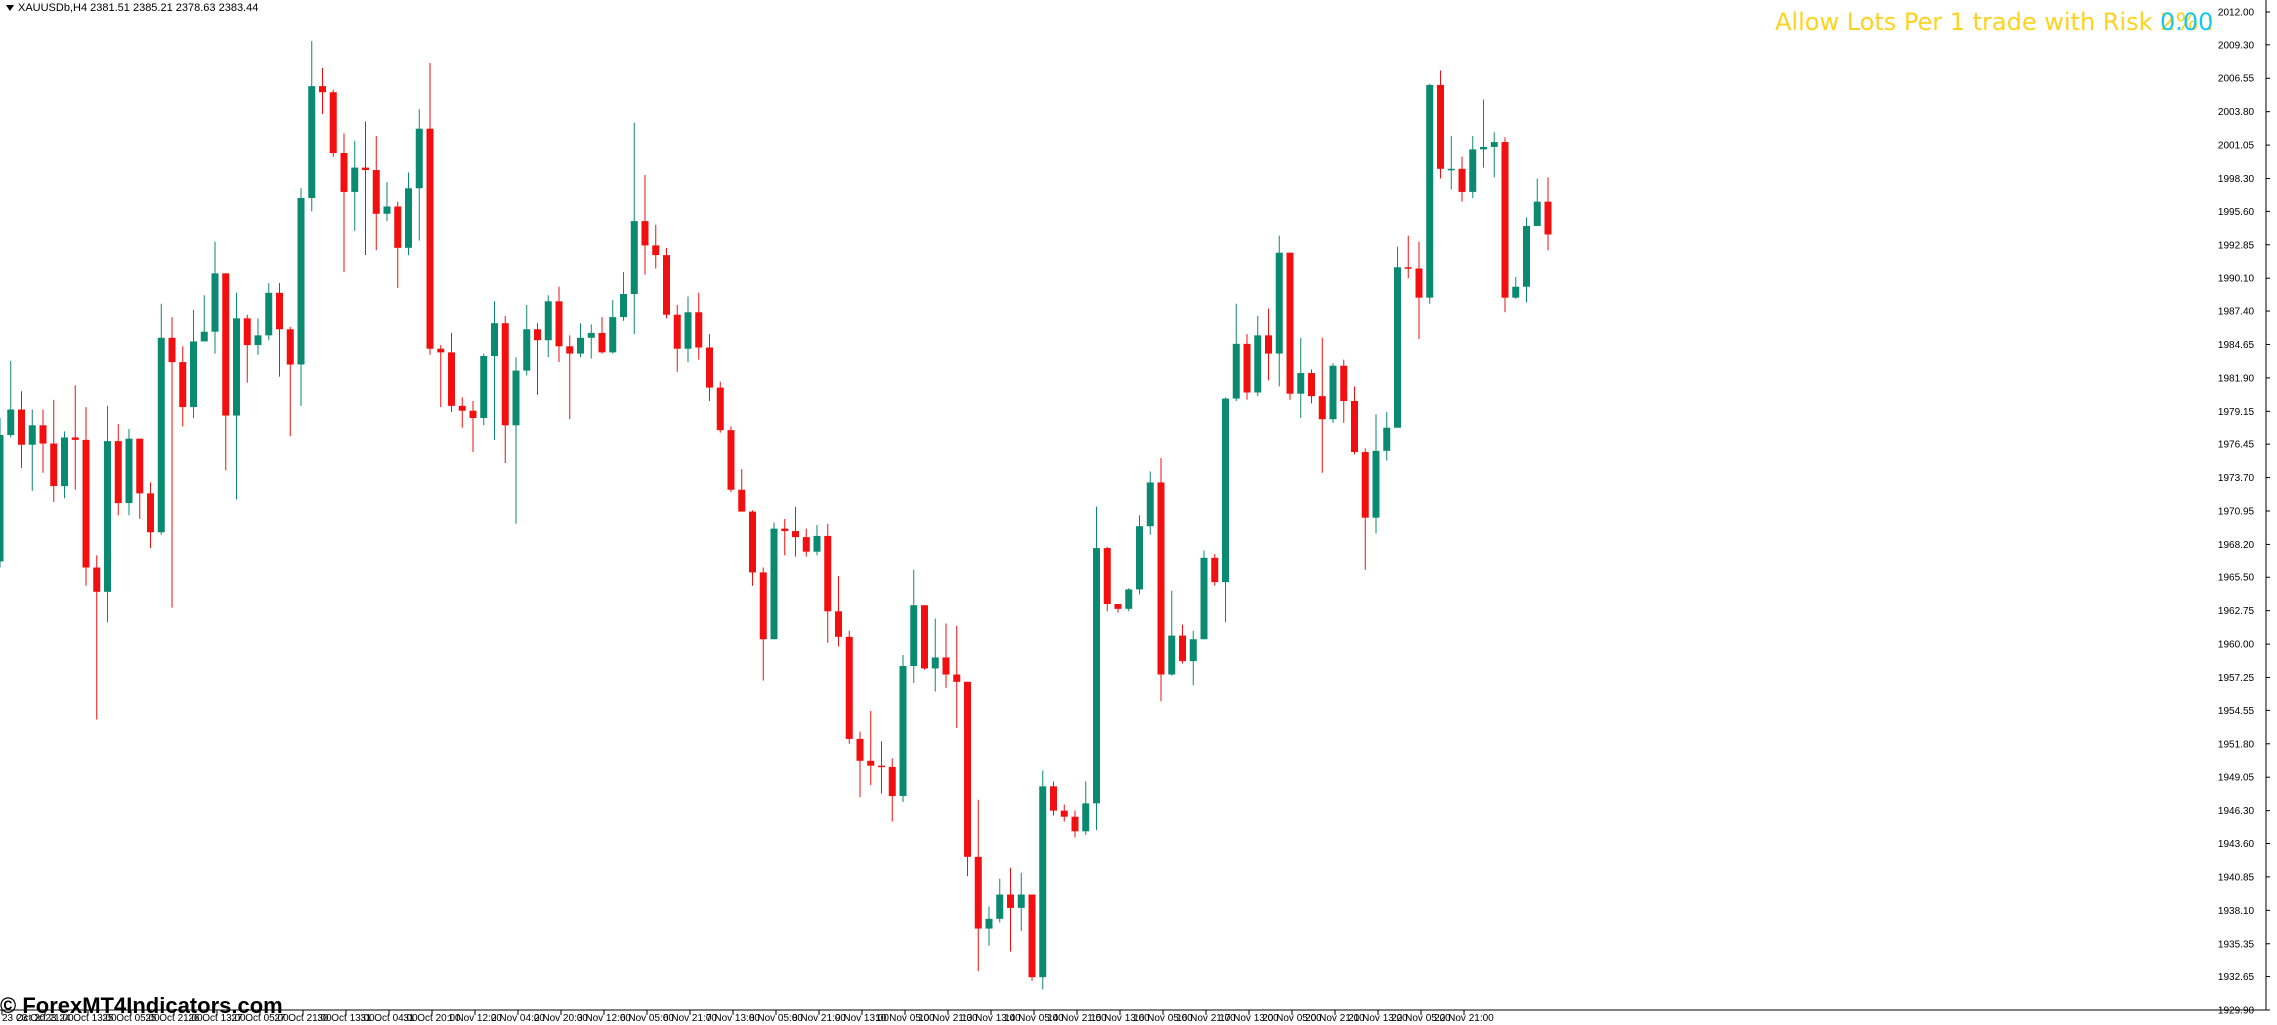  I want to click on time-tick-label: 20 Nov 05:00, so click(1292, 1018).